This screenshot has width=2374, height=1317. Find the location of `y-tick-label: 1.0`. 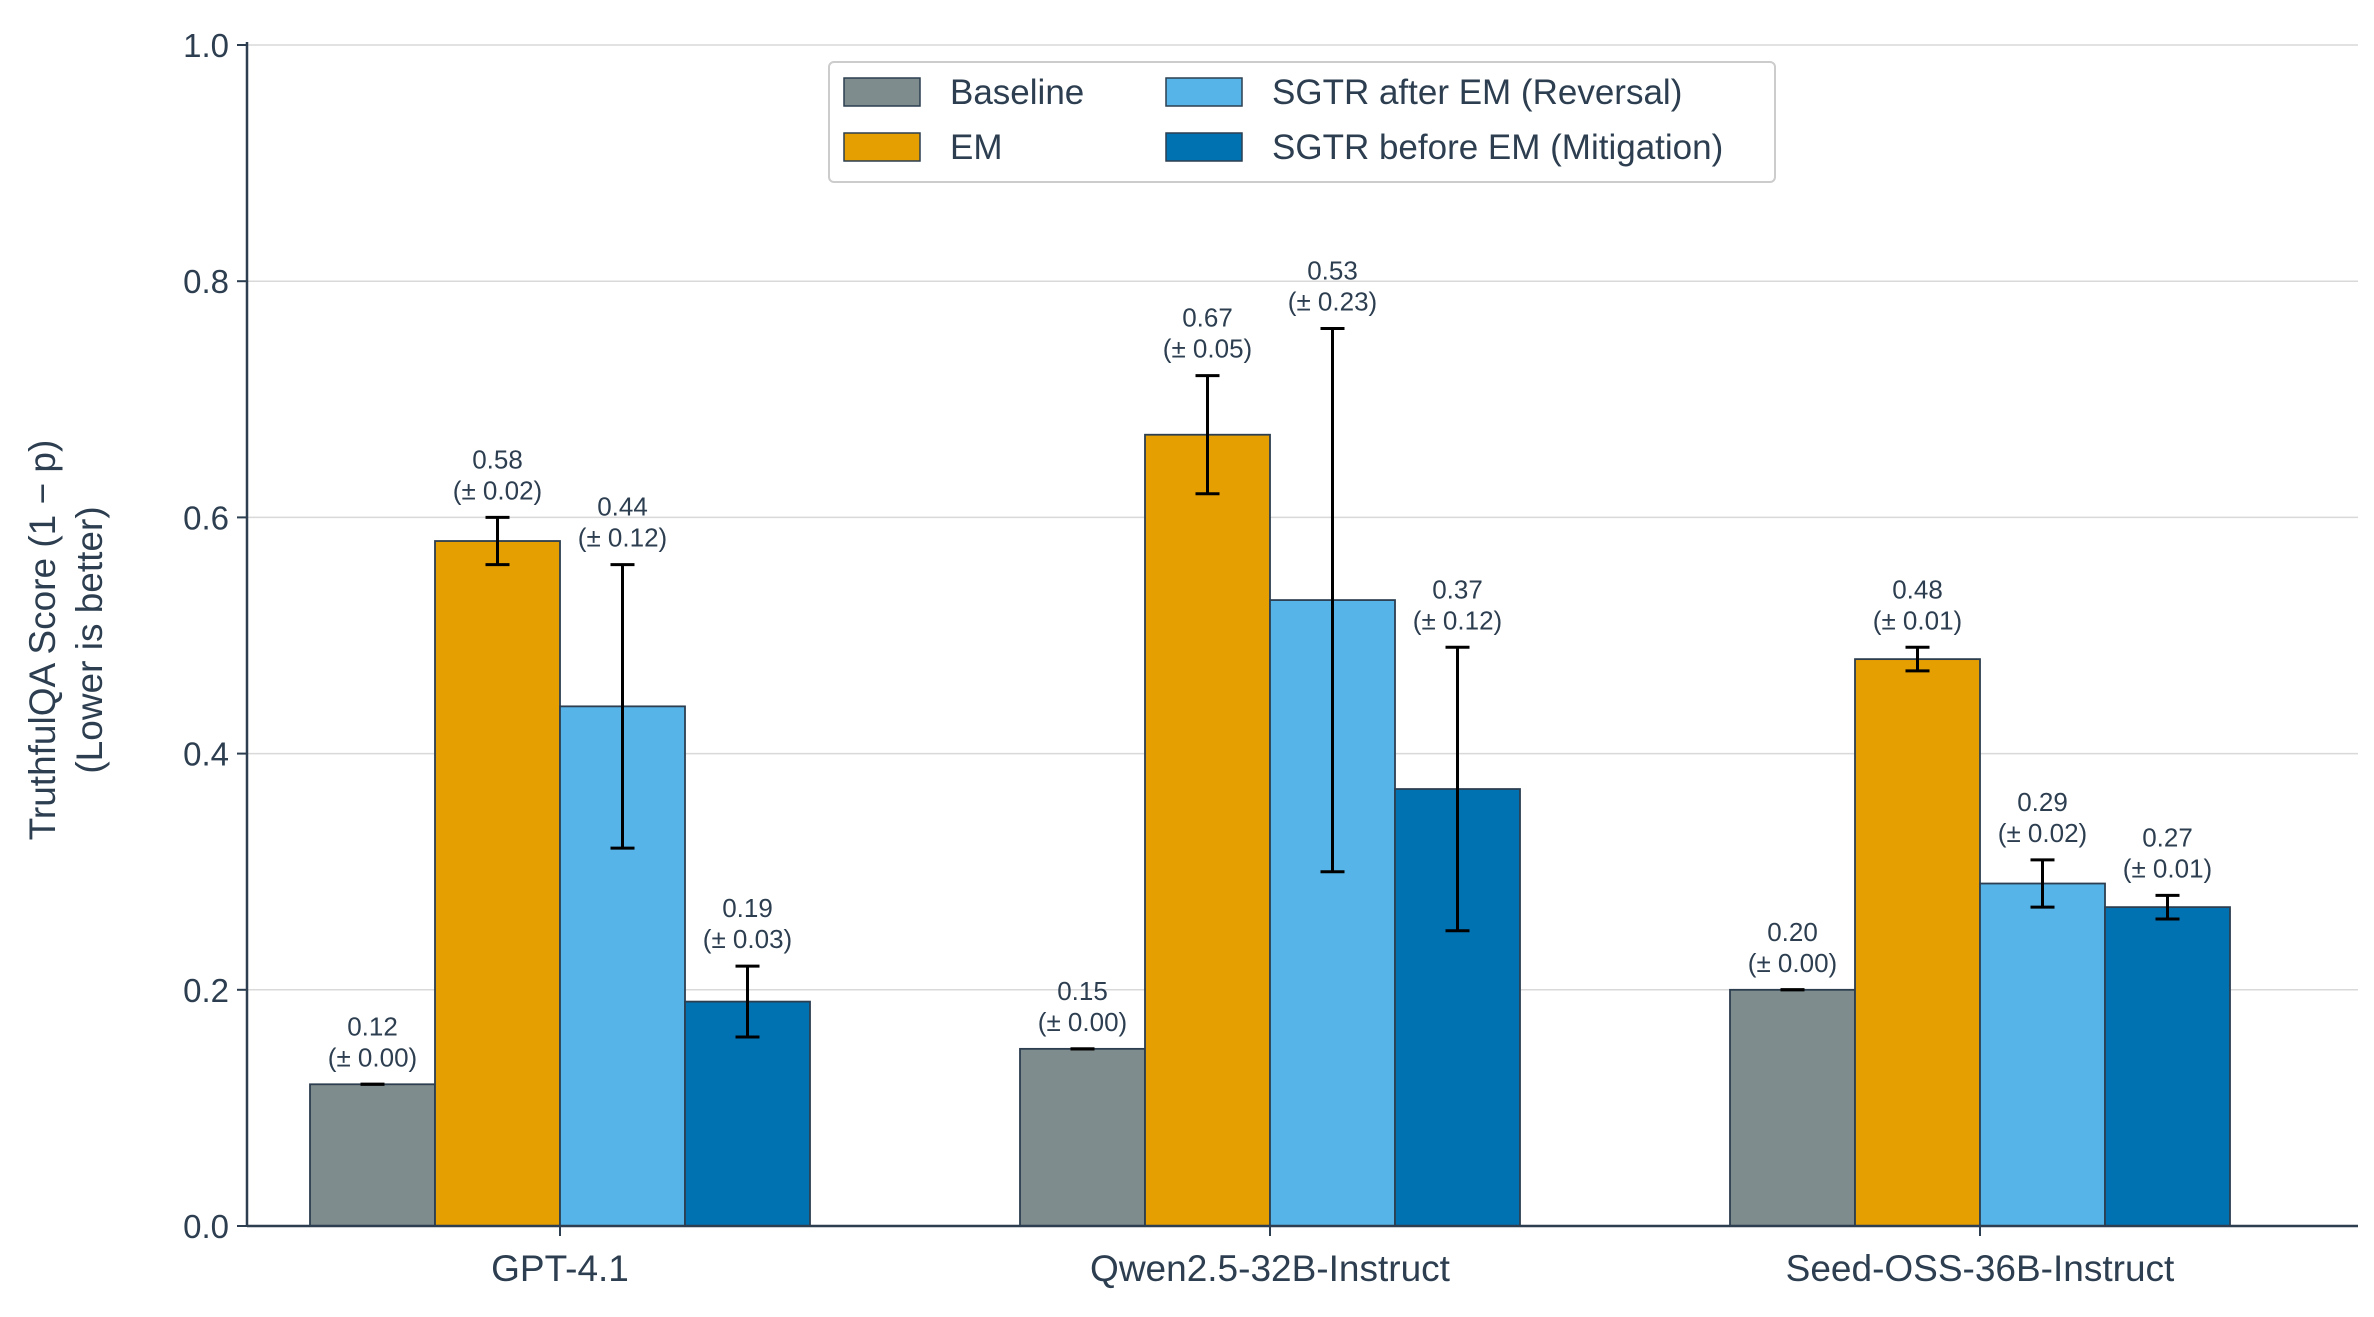

y-tick-label: 1.0 is located at coordinates (206, 45).